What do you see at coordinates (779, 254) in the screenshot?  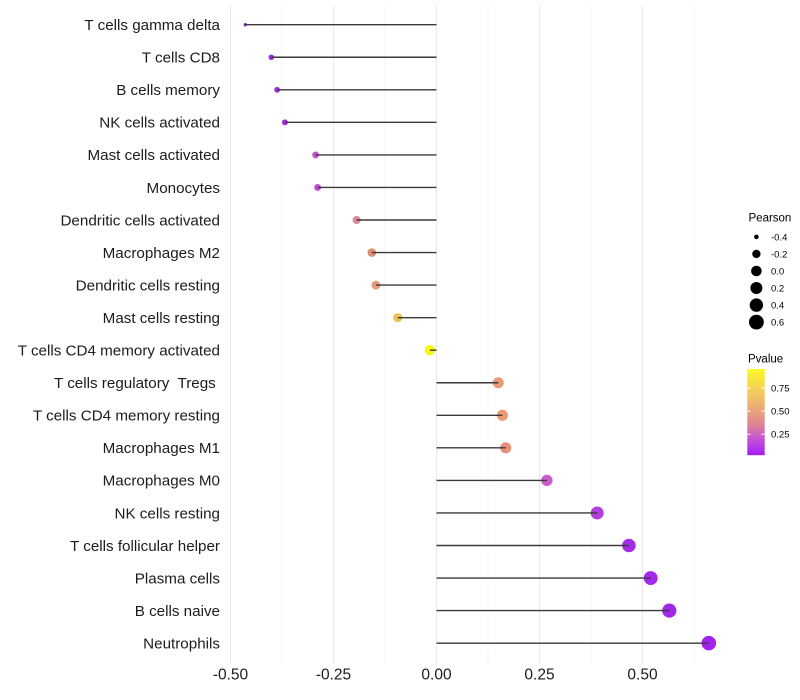 I see `svg-text: -0.2` at bounding box center [779, 254].